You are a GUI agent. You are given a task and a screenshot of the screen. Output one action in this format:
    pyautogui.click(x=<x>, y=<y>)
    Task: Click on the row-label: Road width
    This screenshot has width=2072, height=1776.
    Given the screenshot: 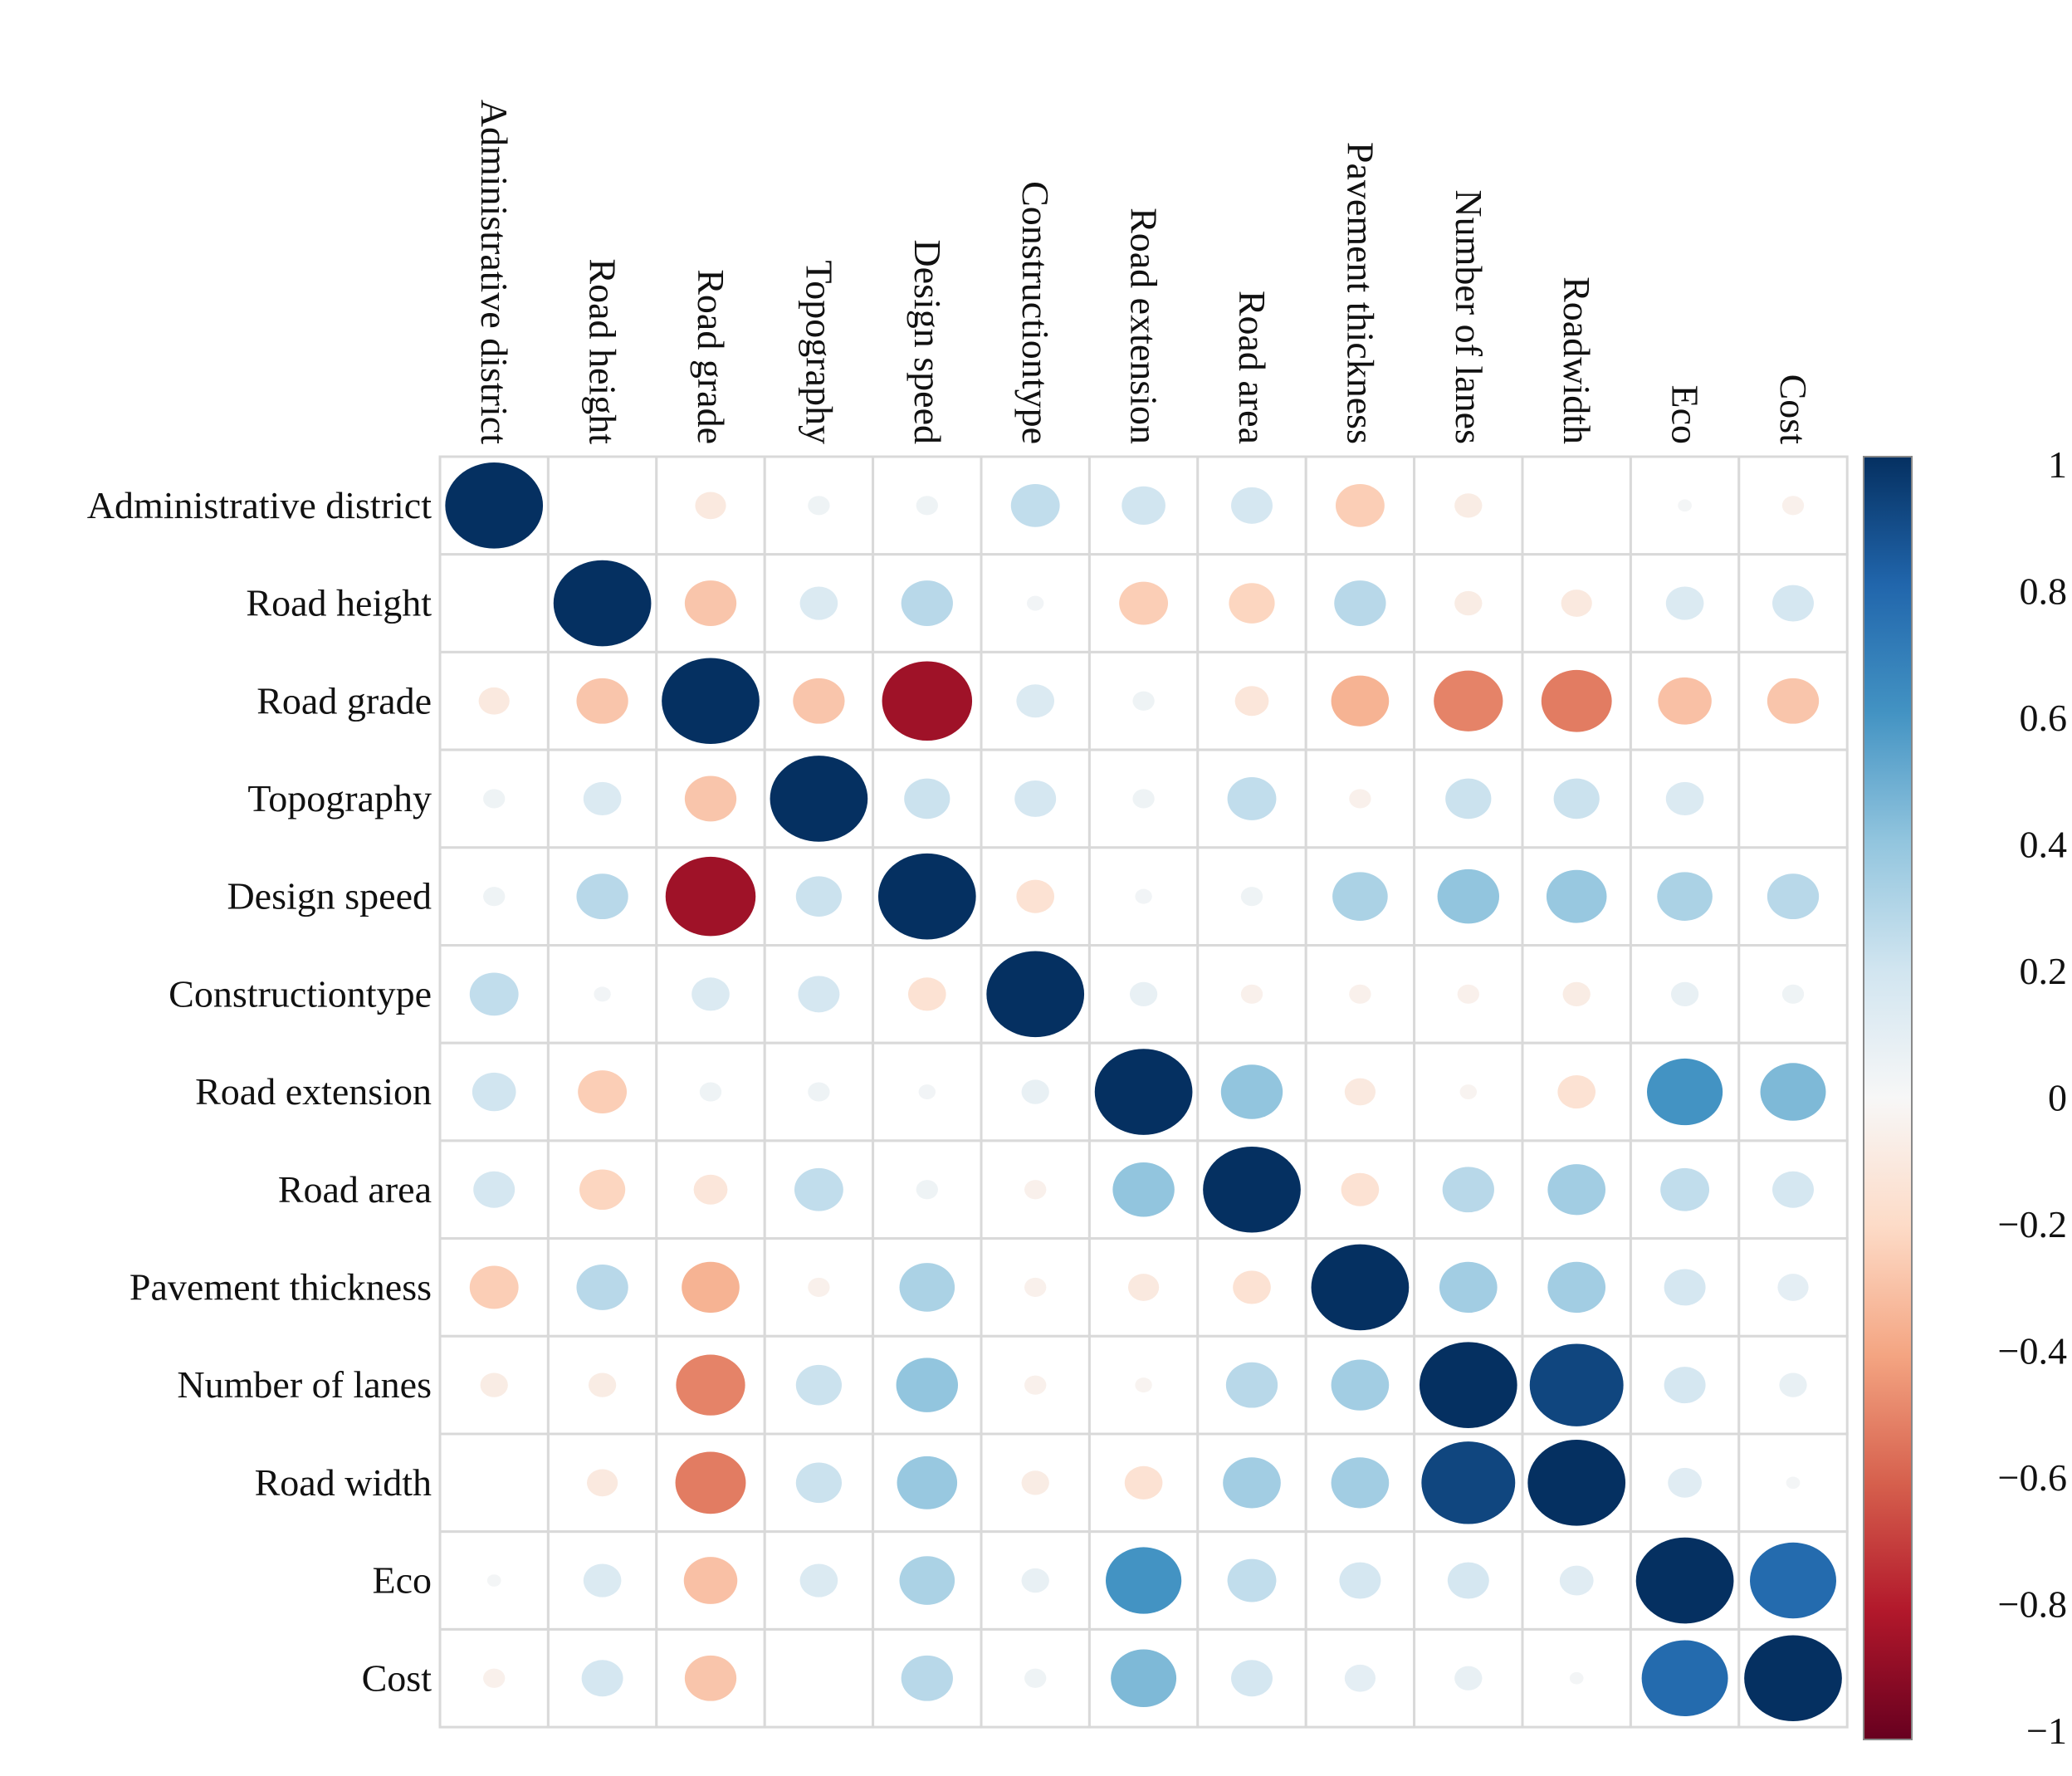 What is the action you would take?
    pyautogui.click(x=344, y=1482)
    